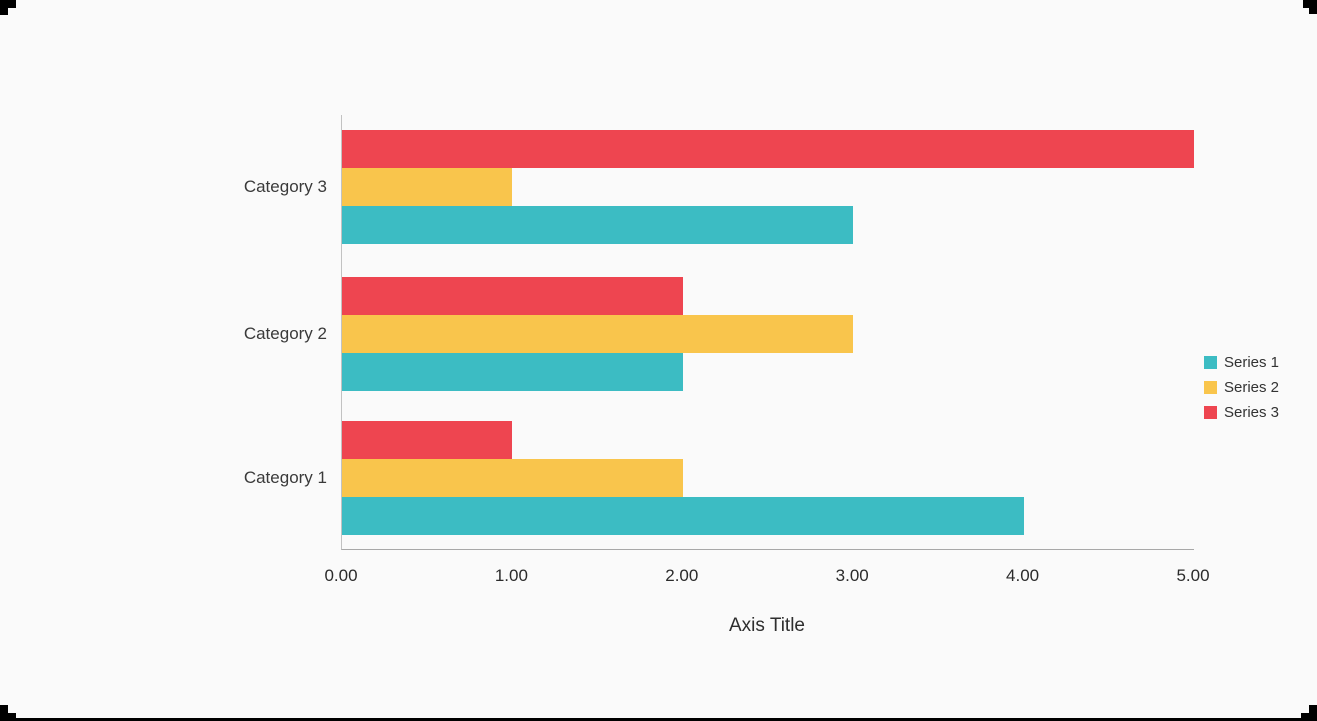  I want to click on x-tick-label: 1.00, so click(511, 575).